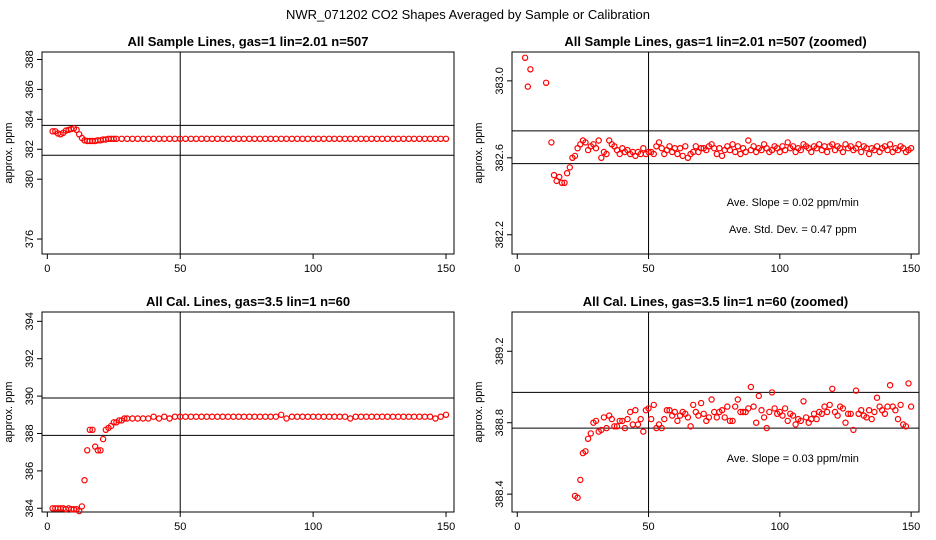 The width and height of the screenshot is (936, 540). Describe the element at coordinates (500, 423) in the screenshot. I see `y-tick-label: 388.8` at that location.